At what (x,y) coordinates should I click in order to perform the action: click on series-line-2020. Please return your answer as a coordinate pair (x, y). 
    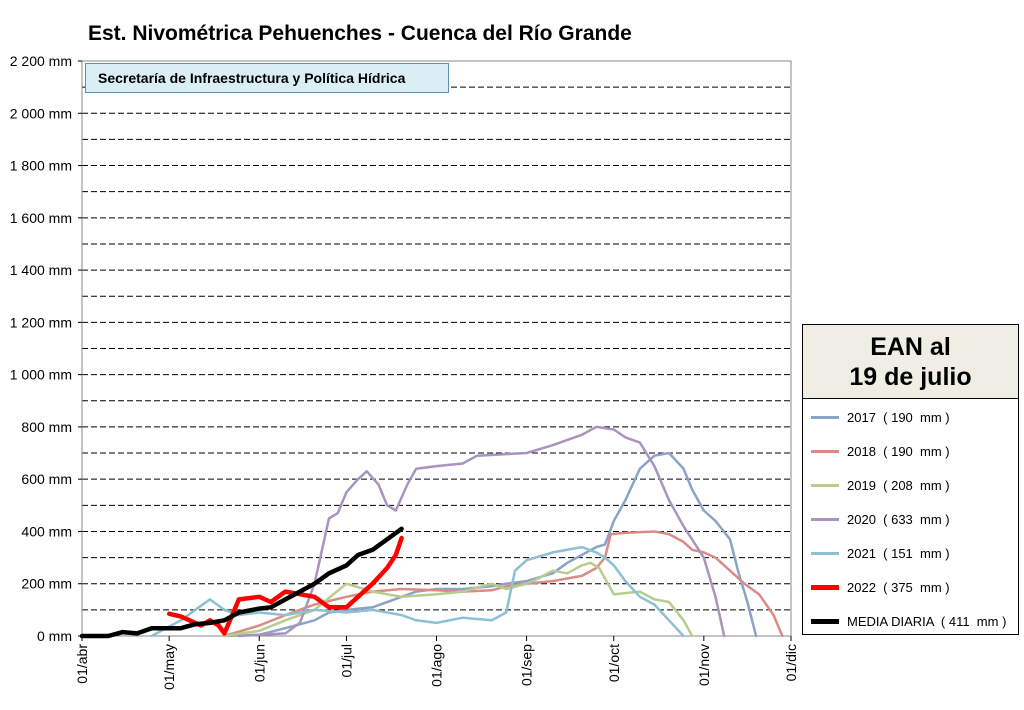
    Looking at the image, I should click on (481, 531).